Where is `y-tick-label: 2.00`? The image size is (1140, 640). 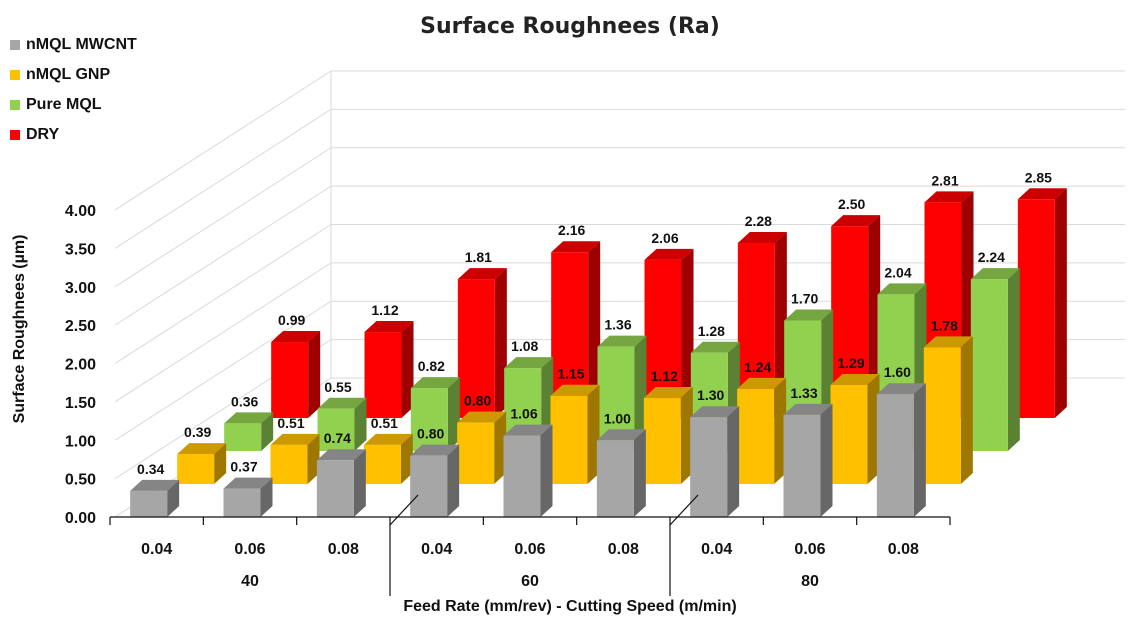
y-tick-label: 2.00 is located at coordinates (80, 365).